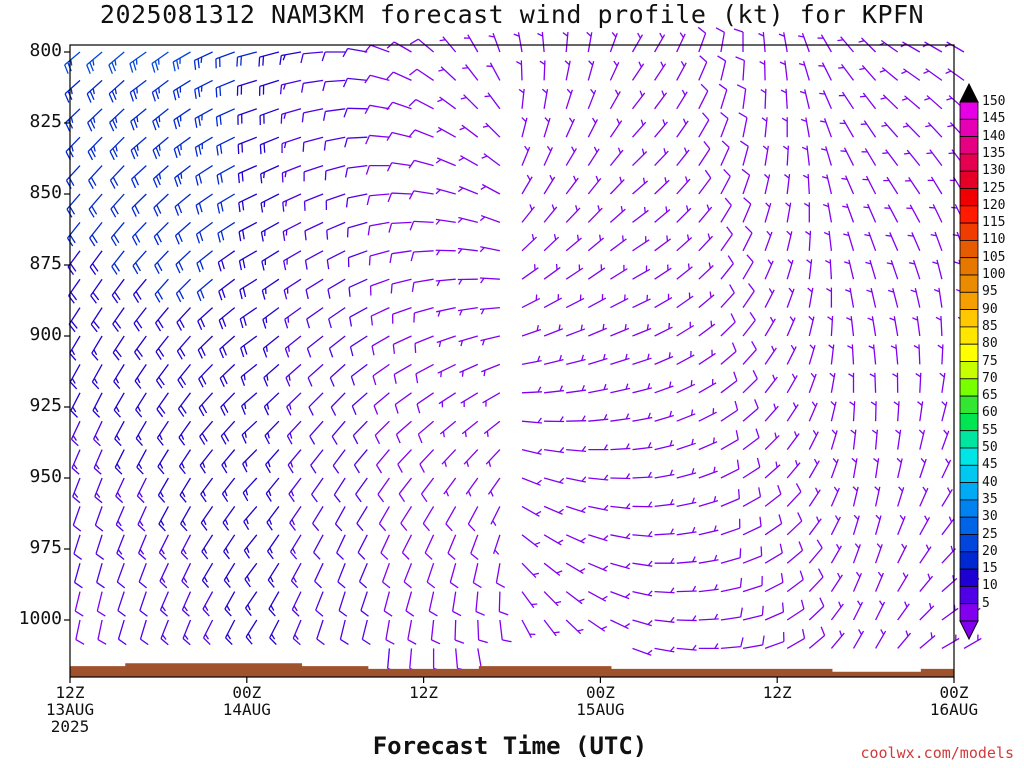 This screenshot has height=768, width=1024. Describe the element at coordinates (994, 119) in the screenshot. I see `colorbar-label: 145` at that location.